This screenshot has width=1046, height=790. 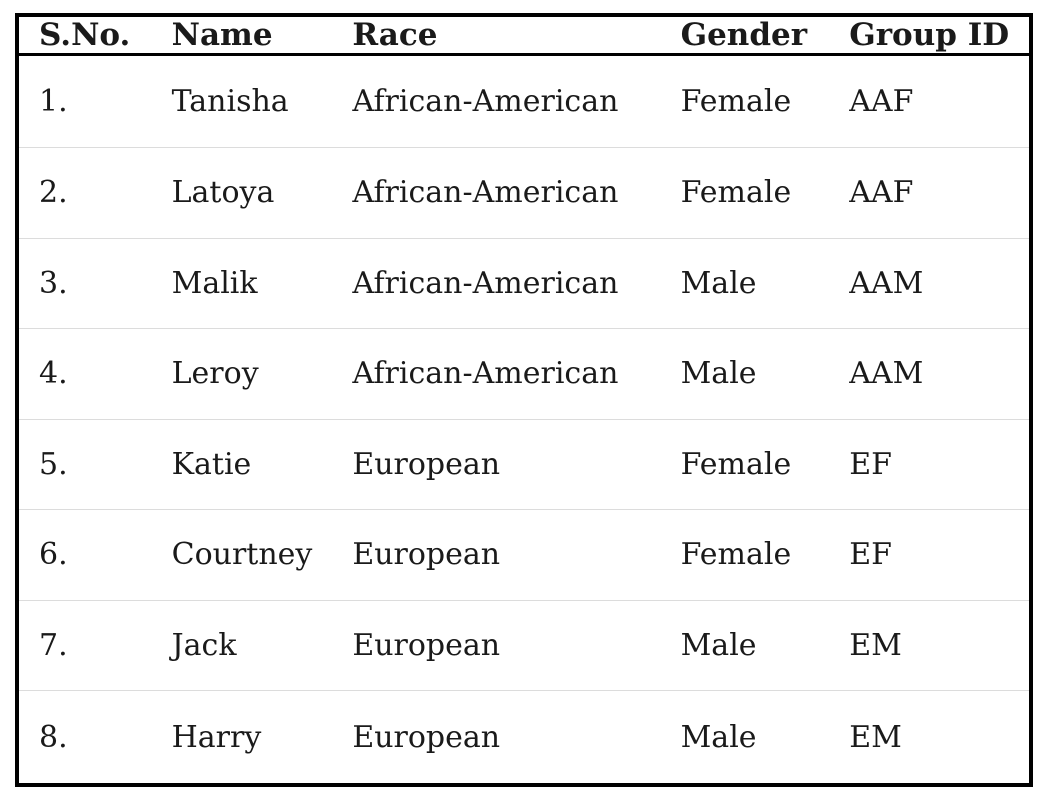 I want to click on table-row: 6. Courtney European Female EF, so click(x=524, y=555).